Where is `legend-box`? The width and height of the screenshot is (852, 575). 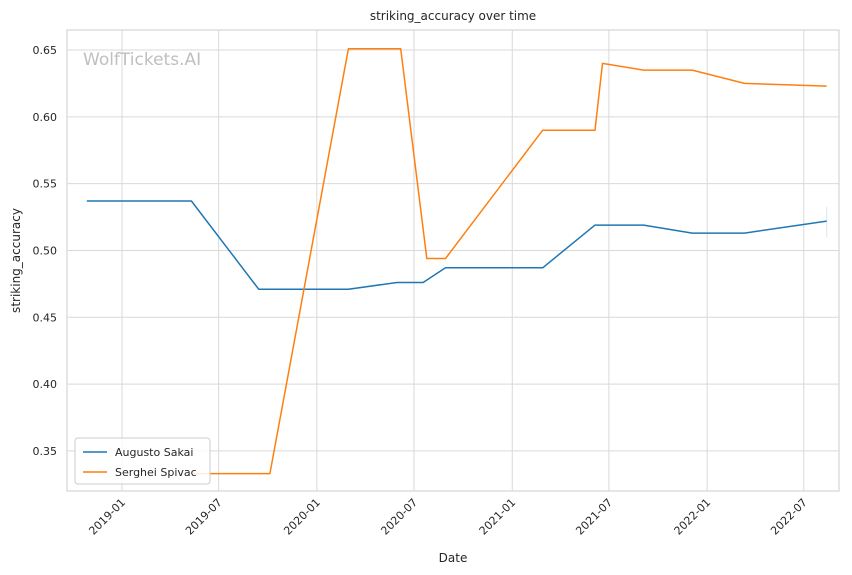
legend-box is located at coordinates (142, 461).